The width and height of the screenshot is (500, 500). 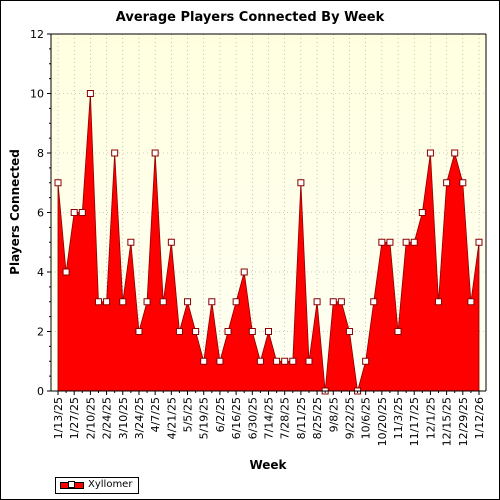 I want to click on x-tick-label: 11/3/25, so click(x=398, y=418).